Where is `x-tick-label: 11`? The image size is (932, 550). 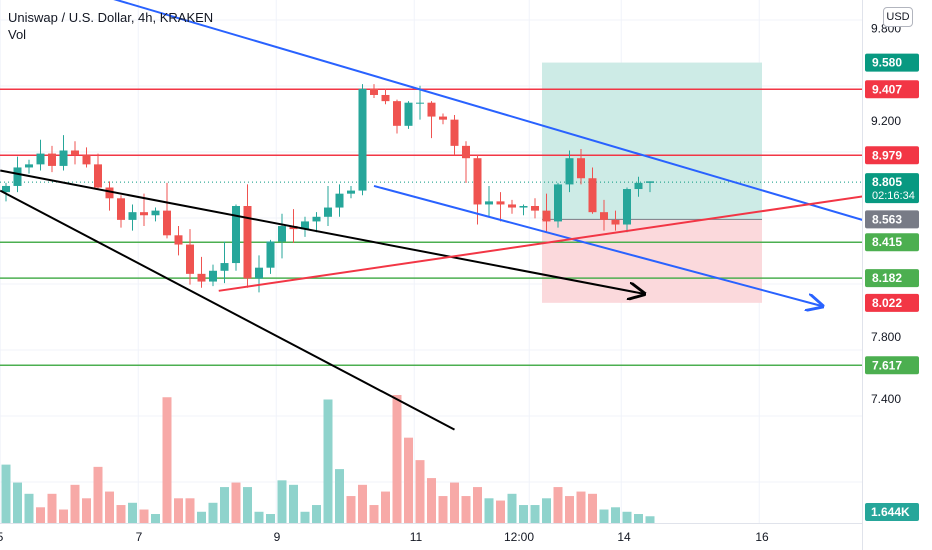 x-tick-label: 11 is located at coordinates (416, 537).